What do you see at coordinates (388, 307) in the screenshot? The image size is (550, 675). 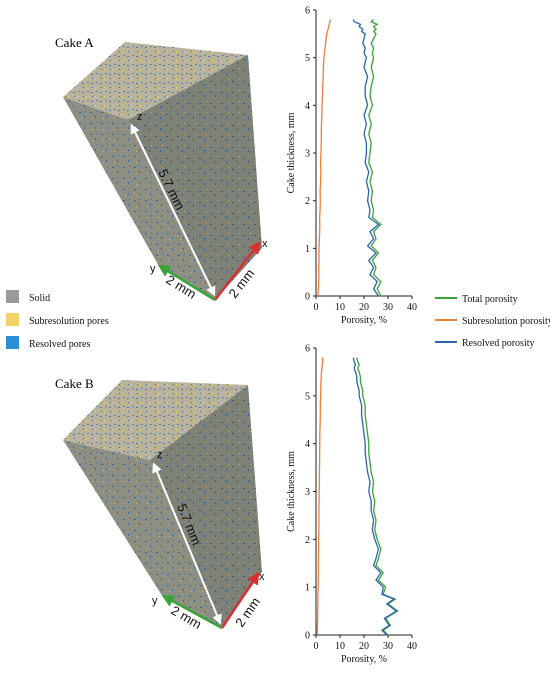 I see `chart-a-x-tick-label-3: 30` at bounding box center [388, 307].